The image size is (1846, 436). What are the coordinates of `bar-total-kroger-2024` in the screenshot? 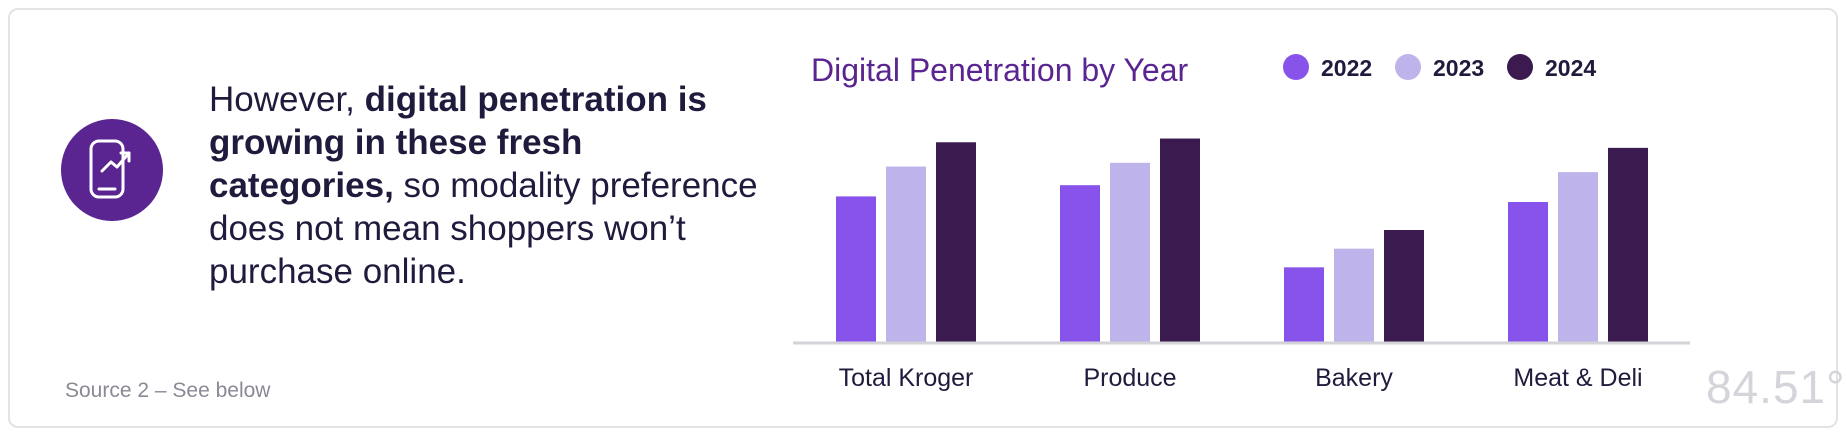 It's located at (956, 242).